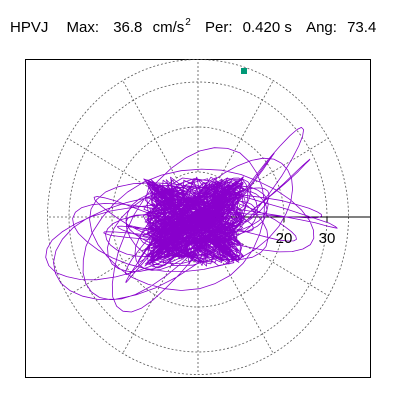 This screenshot has width=400, height=400. Describe the element at coordinates (83, 27) in the screenshot. I see `max-label: Max:` at that location.